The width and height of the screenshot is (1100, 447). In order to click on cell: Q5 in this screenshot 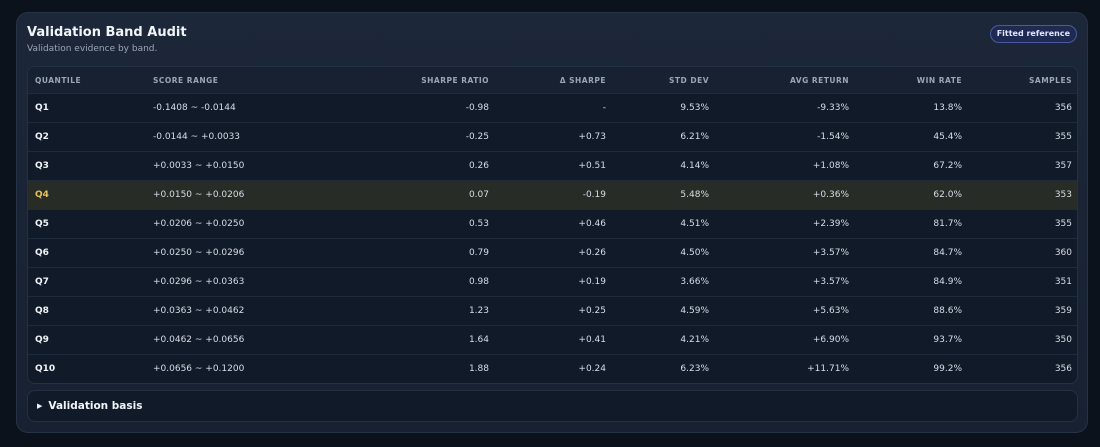, I will do `click(42, 224)`.